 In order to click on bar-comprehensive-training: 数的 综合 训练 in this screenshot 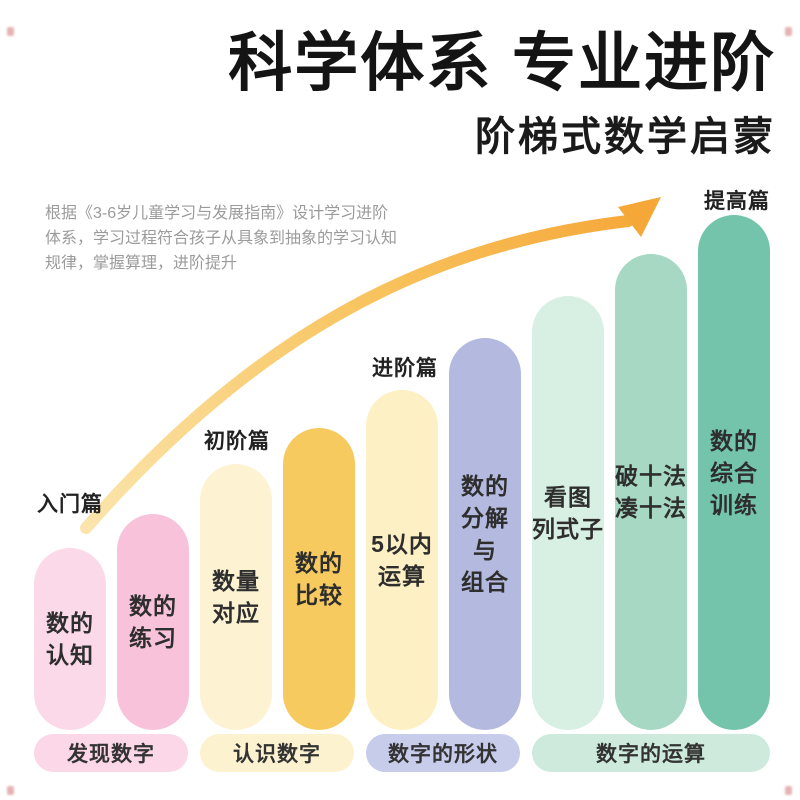, I will do `click(734, 472)`.